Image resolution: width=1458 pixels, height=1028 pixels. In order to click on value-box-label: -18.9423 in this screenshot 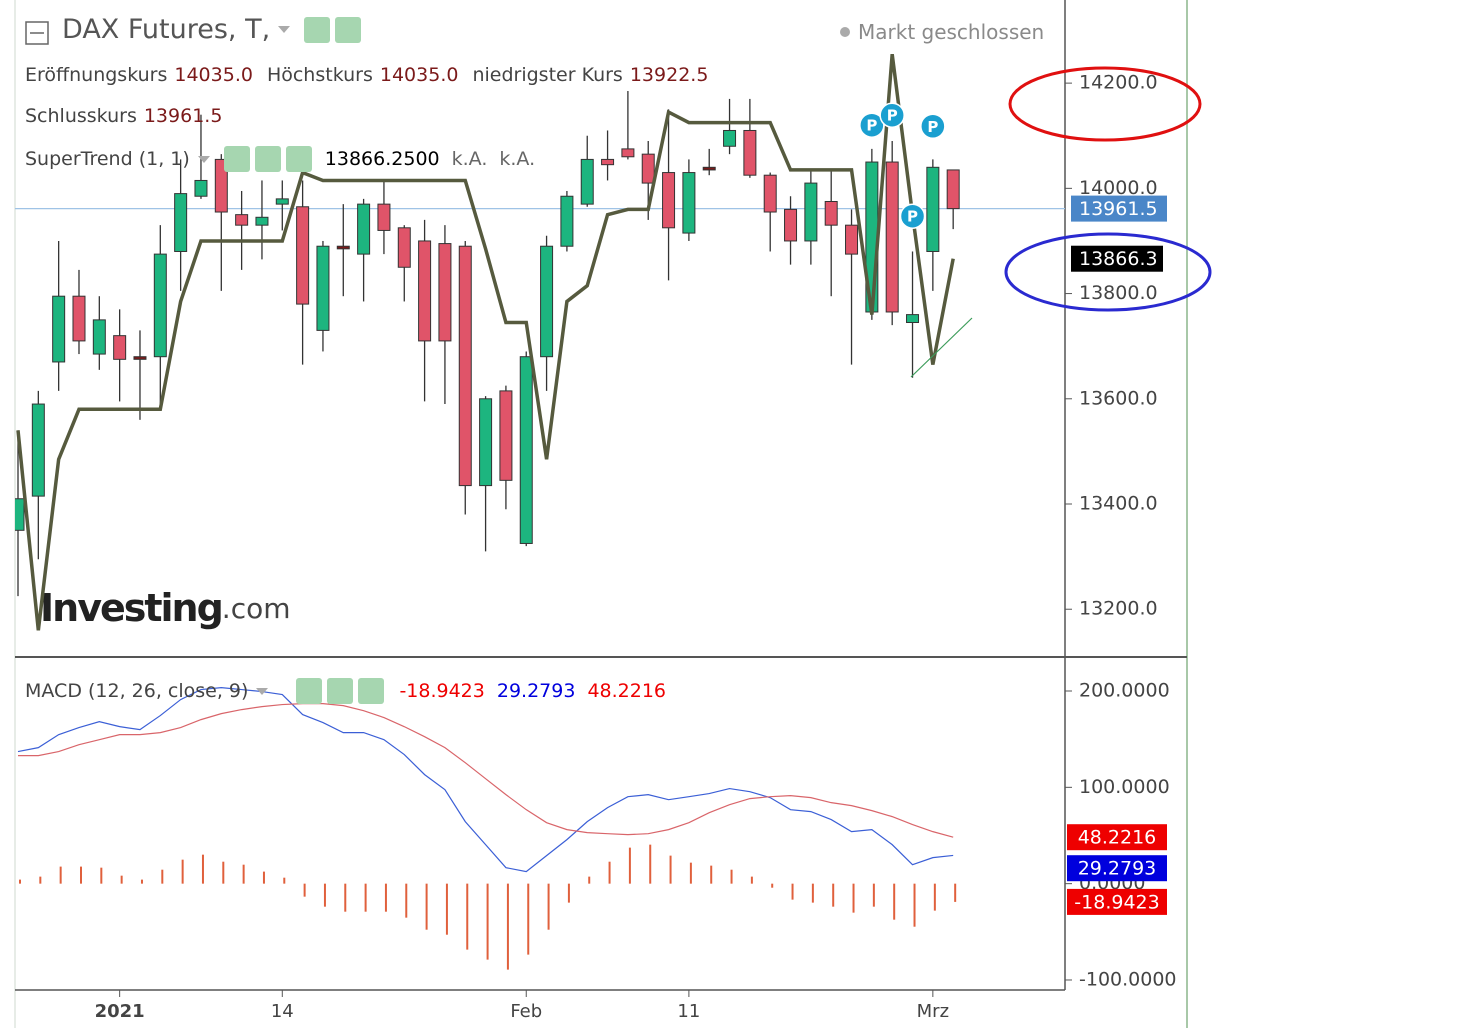, I will do `click(1116, 902)`.